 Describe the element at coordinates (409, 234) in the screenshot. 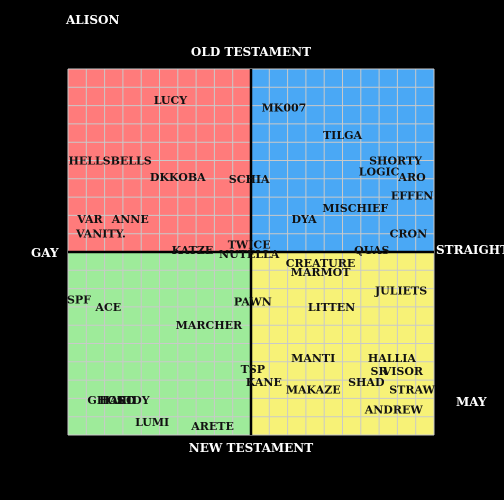

I see `point-label: CRON` at that location.